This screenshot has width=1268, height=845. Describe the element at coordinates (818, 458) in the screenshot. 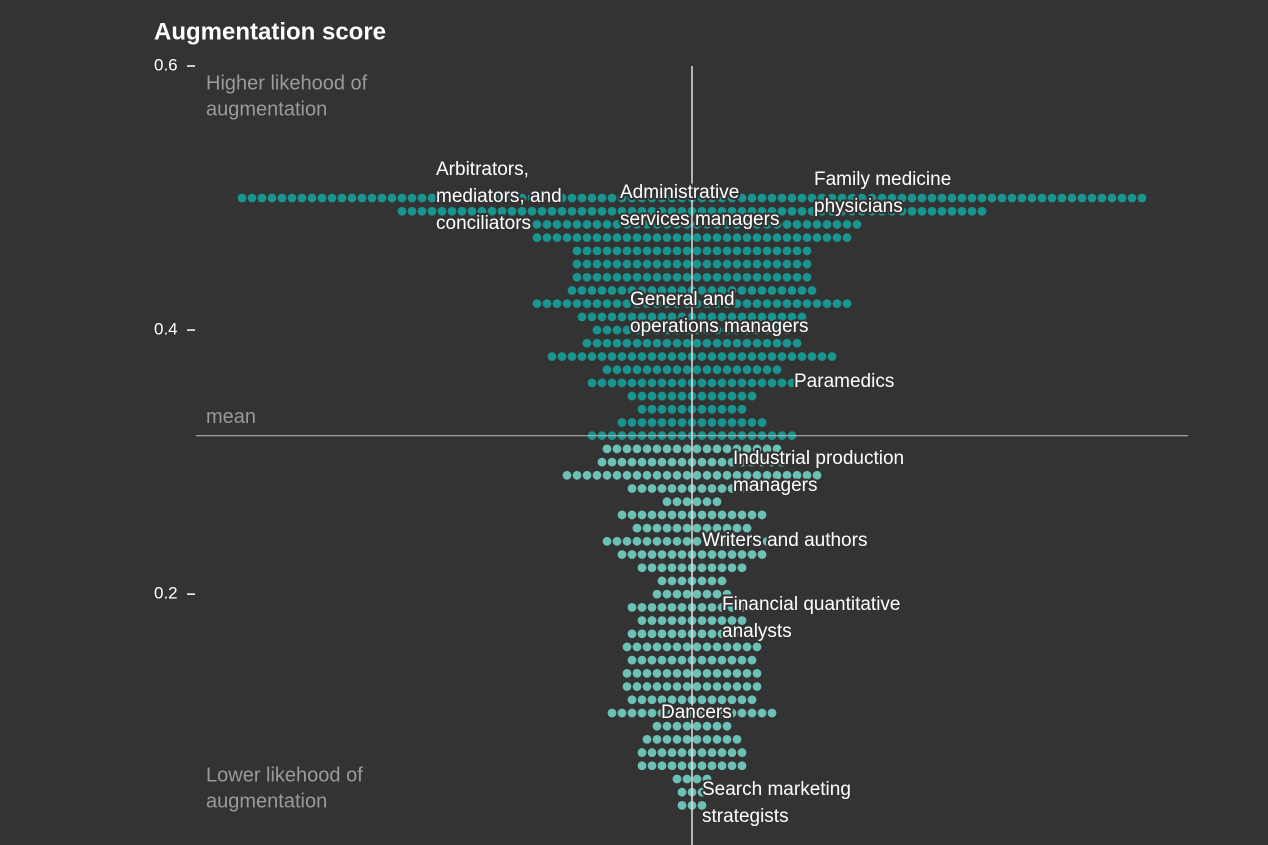

I see `annotation: Industrial production` at that location.